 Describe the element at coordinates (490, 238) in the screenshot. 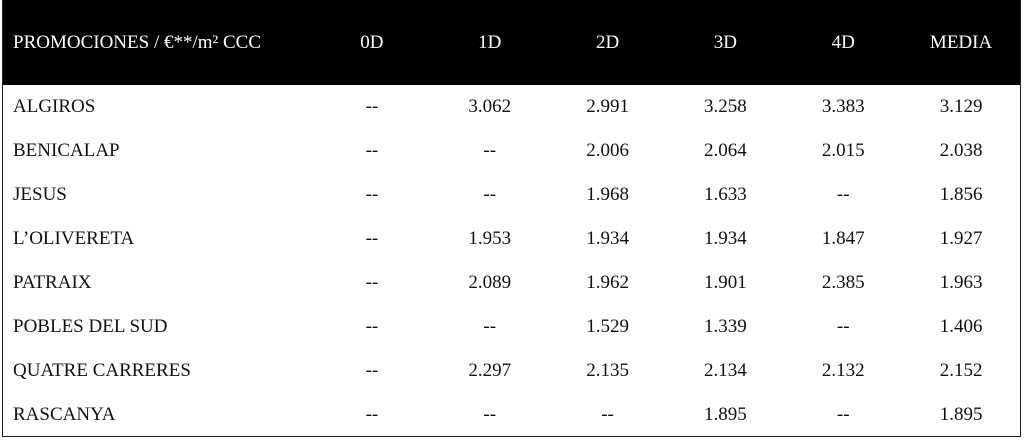

I see `table-cell: 1.953` at that location.